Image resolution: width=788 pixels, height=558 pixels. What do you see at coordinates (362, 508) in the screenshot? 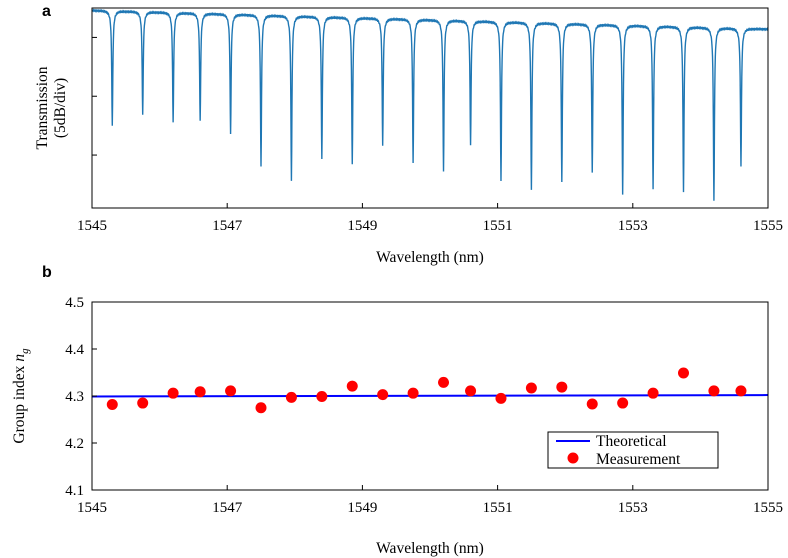
I see `panel-b-x-tick-label: 1549` at bounding box center [362, 508].